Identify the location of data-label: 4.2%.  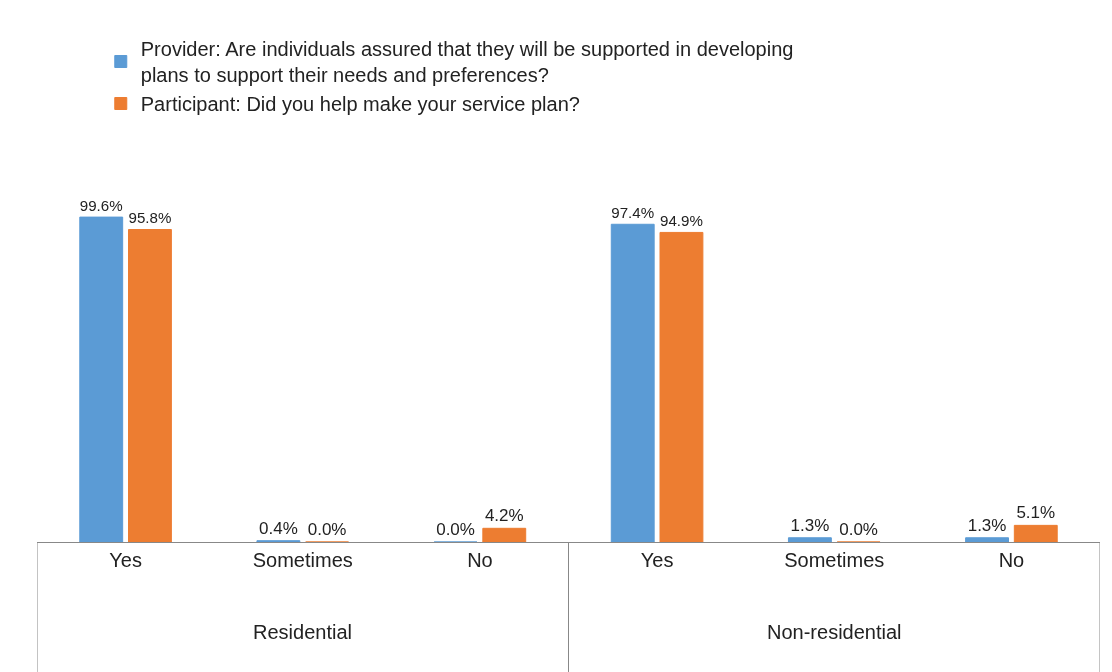
(504, 516).